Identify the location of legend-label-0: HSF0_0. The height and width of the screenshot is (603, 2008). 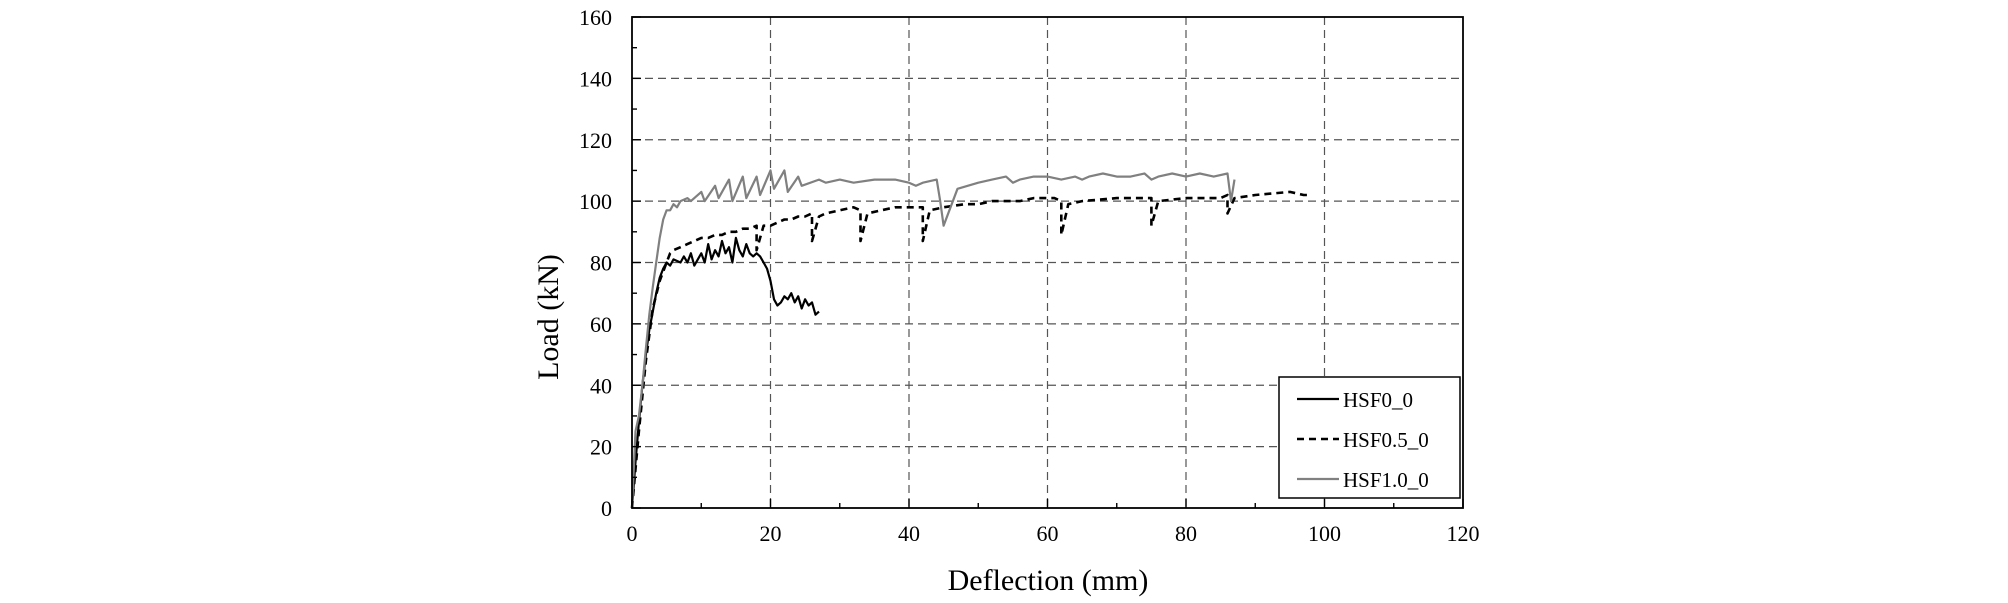
(1378, 400).